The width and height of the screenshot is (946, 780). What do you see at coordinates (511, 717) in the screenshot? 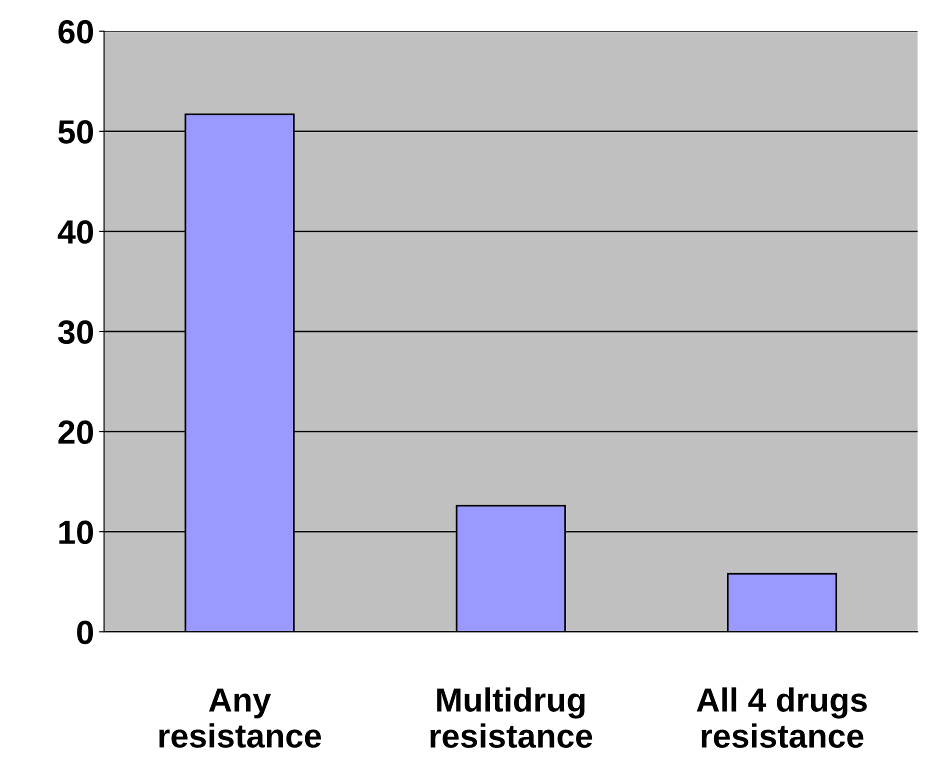
I see `x-tick-label: Multidrug resistance` at bounding box center [511, 717].